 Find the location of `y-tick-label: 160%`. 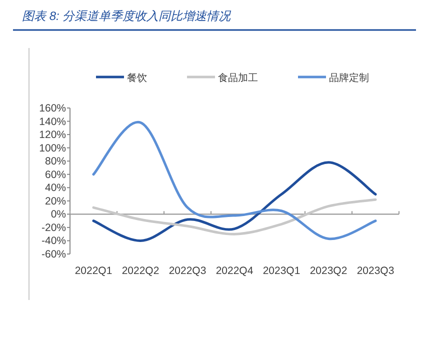

y-tick-label: 160% is located at coordinates (52, 108).